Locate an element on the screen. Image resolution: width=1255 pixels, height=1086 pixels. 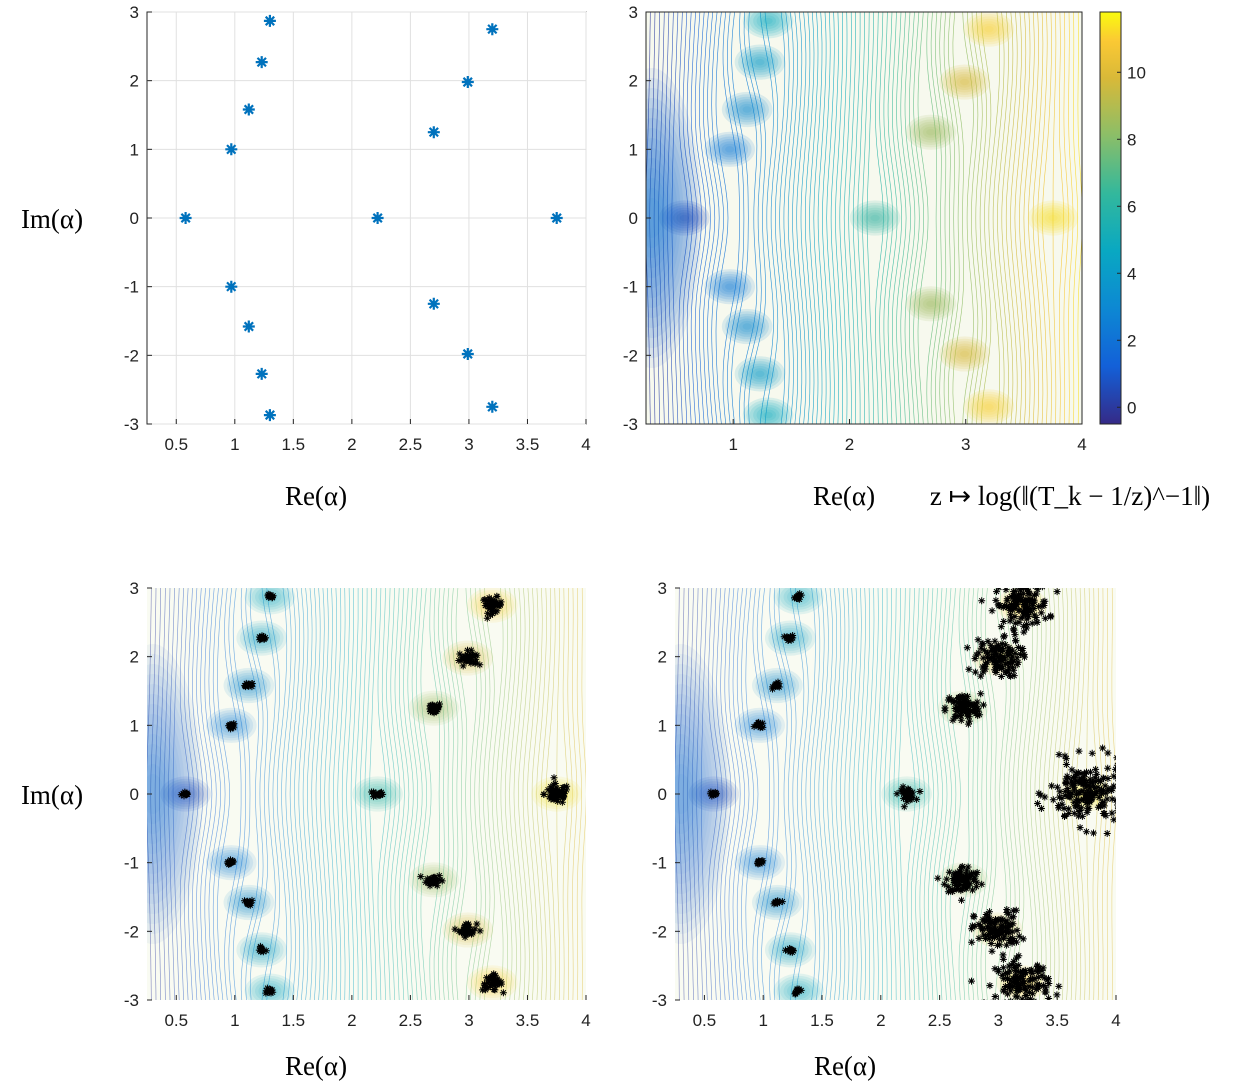
x-tick-label: 2 is located at coordinates (880, 1020).